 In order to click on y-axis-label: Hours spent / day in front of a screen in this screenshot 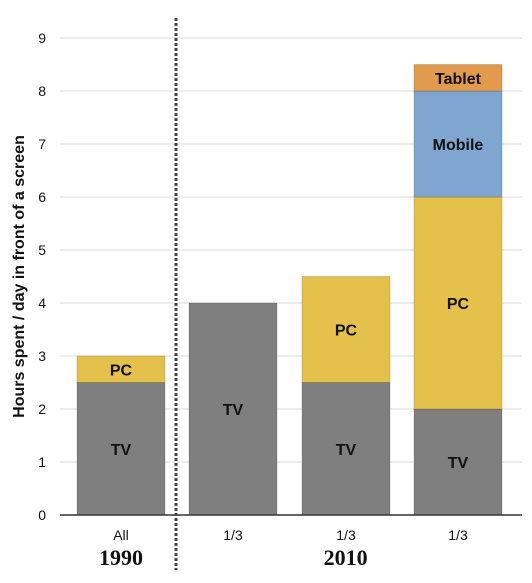, I will do `click(19, 276)`.